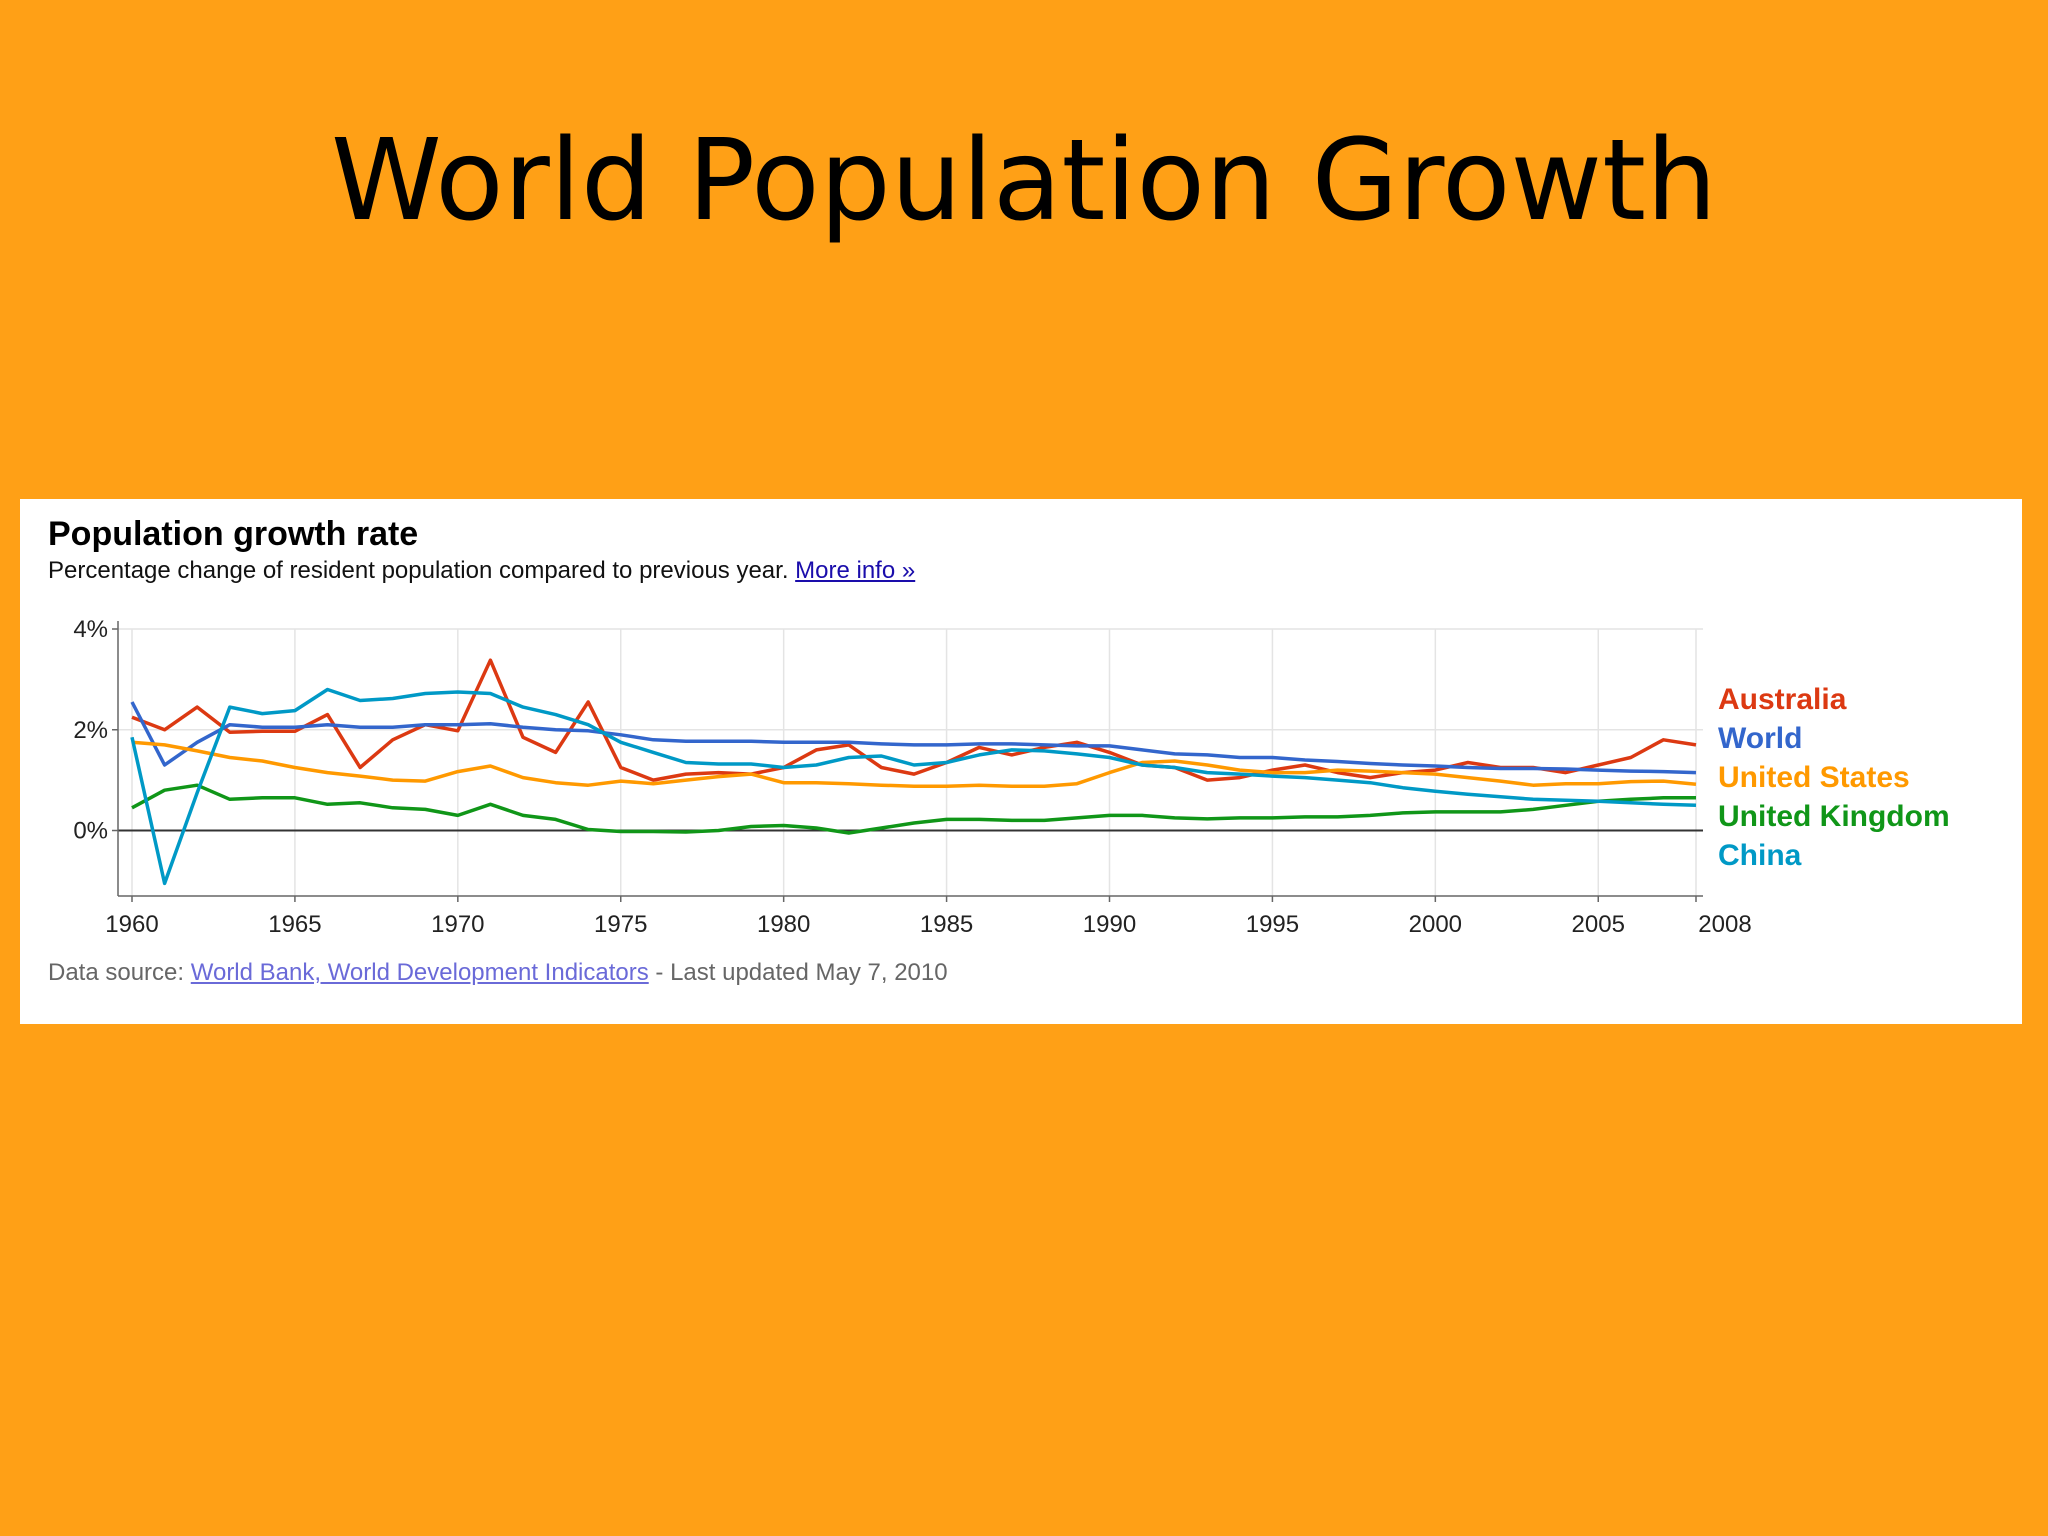 This screenshot has height=1536, width=2048. I want to click on x-tick-label: 2000, so click(1435, 924).